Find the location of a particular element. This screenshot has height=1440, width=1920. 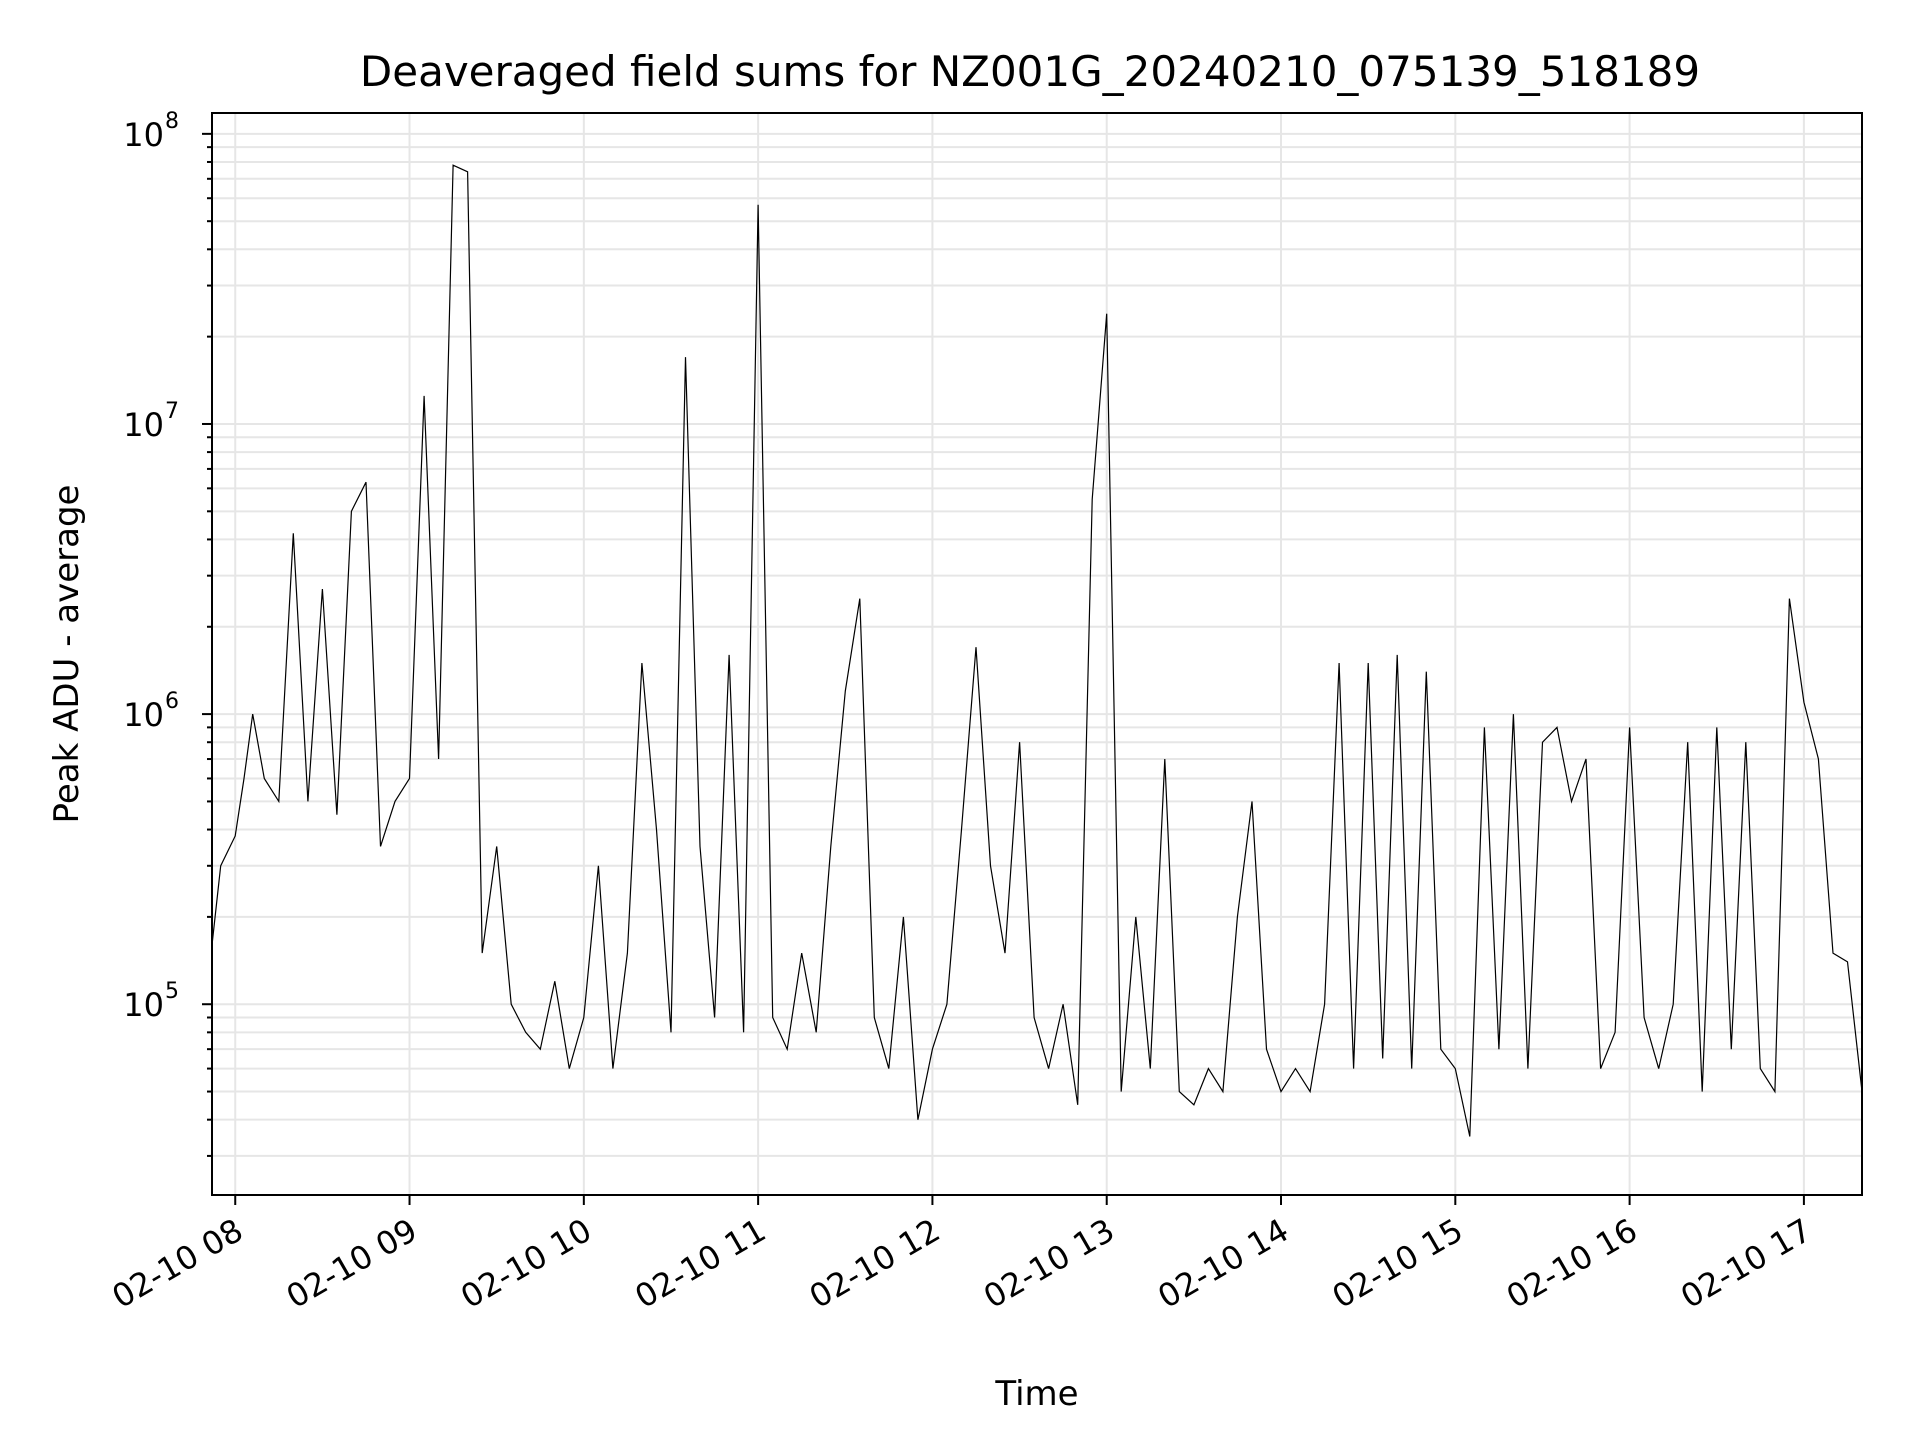

y-axis-label: Peak ADU - average is located at coordinates (67, 654).